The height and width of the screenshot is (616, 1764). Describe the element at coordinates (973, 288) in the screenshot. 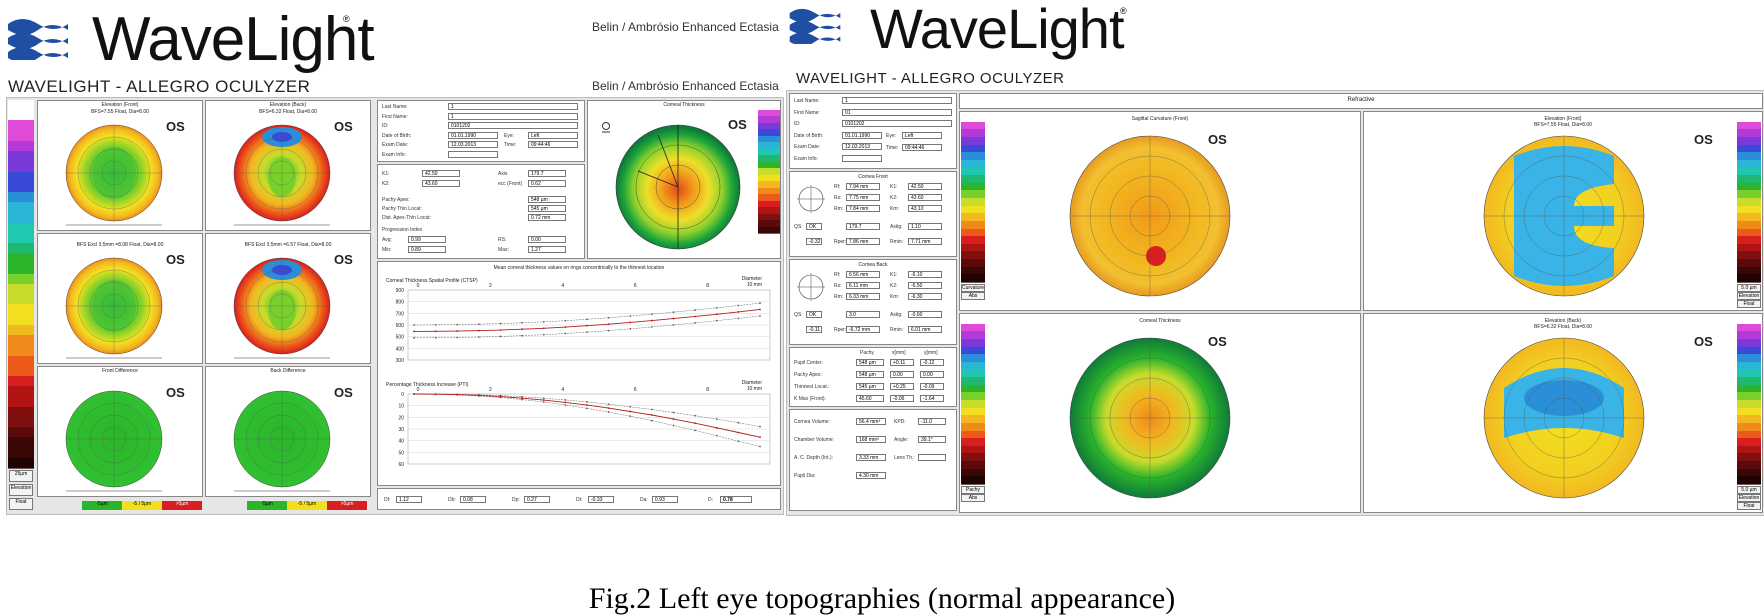

I see `scale-button: Curvature` at that location.